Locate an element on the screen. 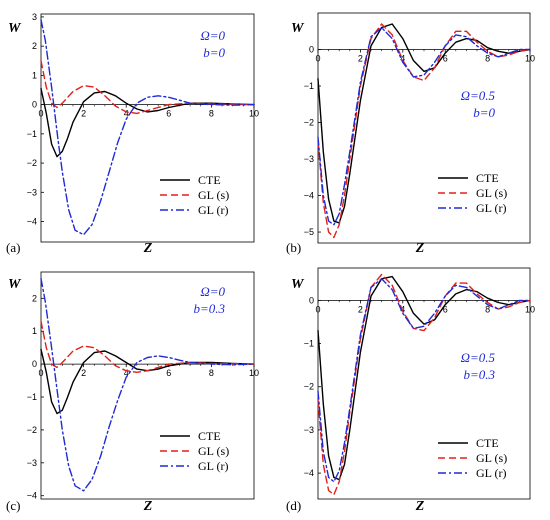  series-line-gl-r is located at coordinates (424, 126).